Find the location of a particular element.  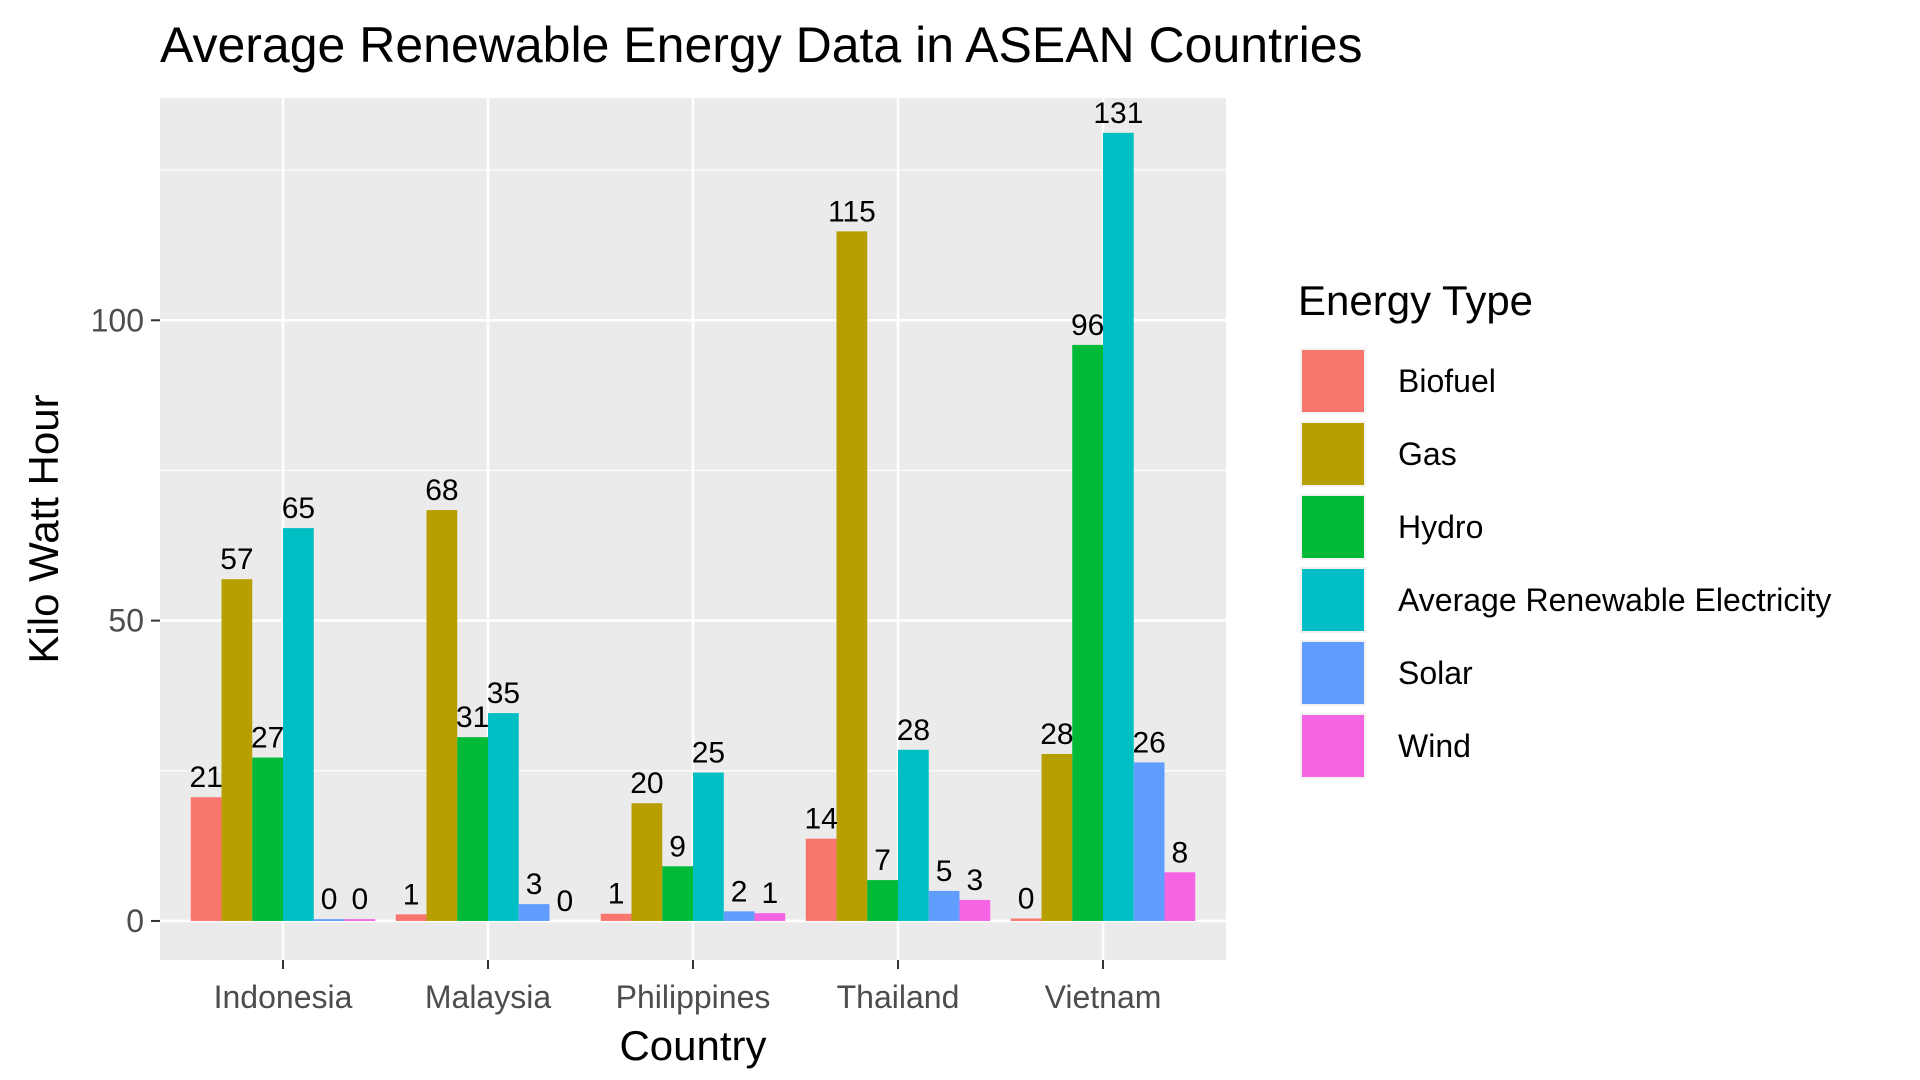

legend-label: Hydro is located at coordinates (1440, 527).